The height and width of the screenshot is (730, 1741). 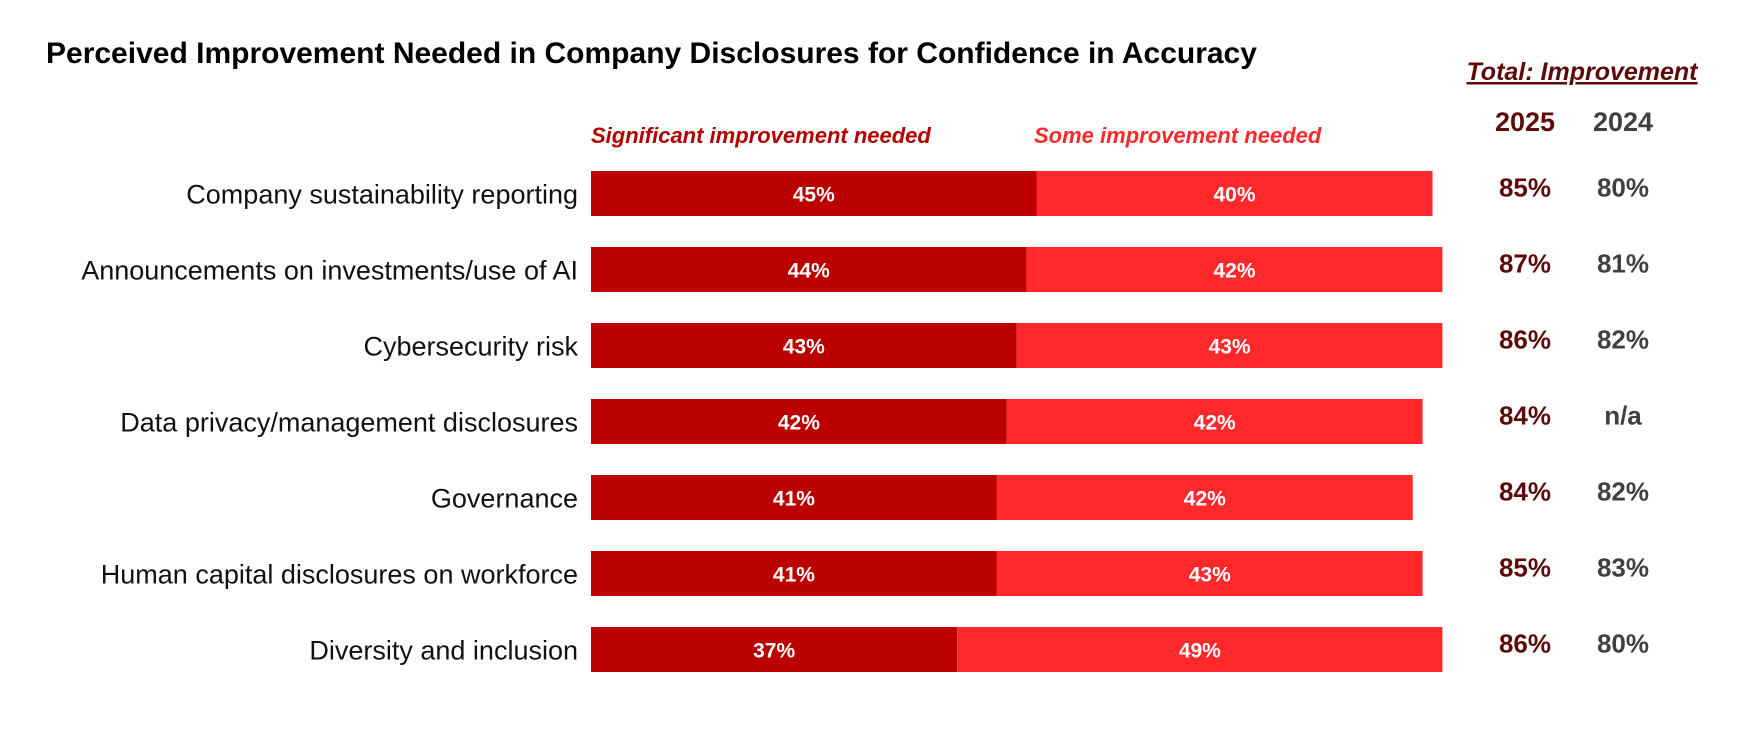 What do you see at coordinates (349, 423) in the screenshot?
I see `category-label: Data privacy/management disclosures` at bounding box center [349, 423].